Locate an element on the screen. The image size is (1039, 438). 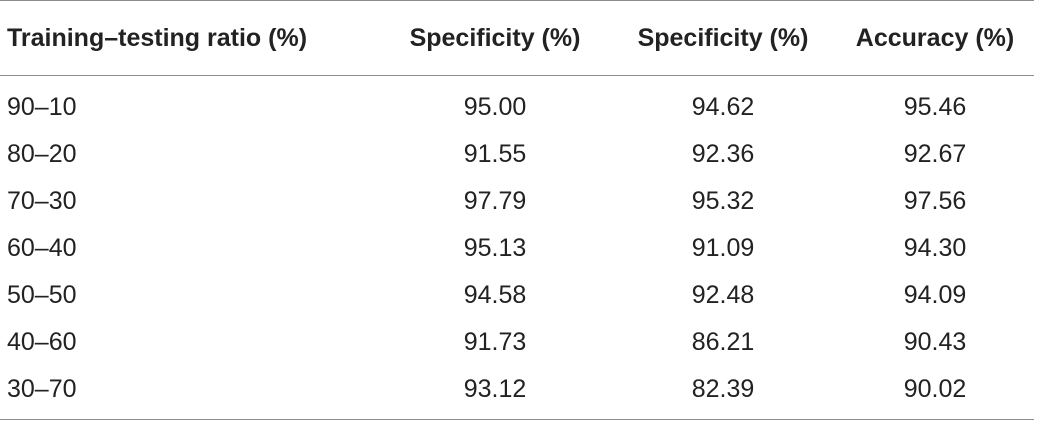
table-row: 80–20 91.55 92.36 92.67 is located at coordinates (517, 154).